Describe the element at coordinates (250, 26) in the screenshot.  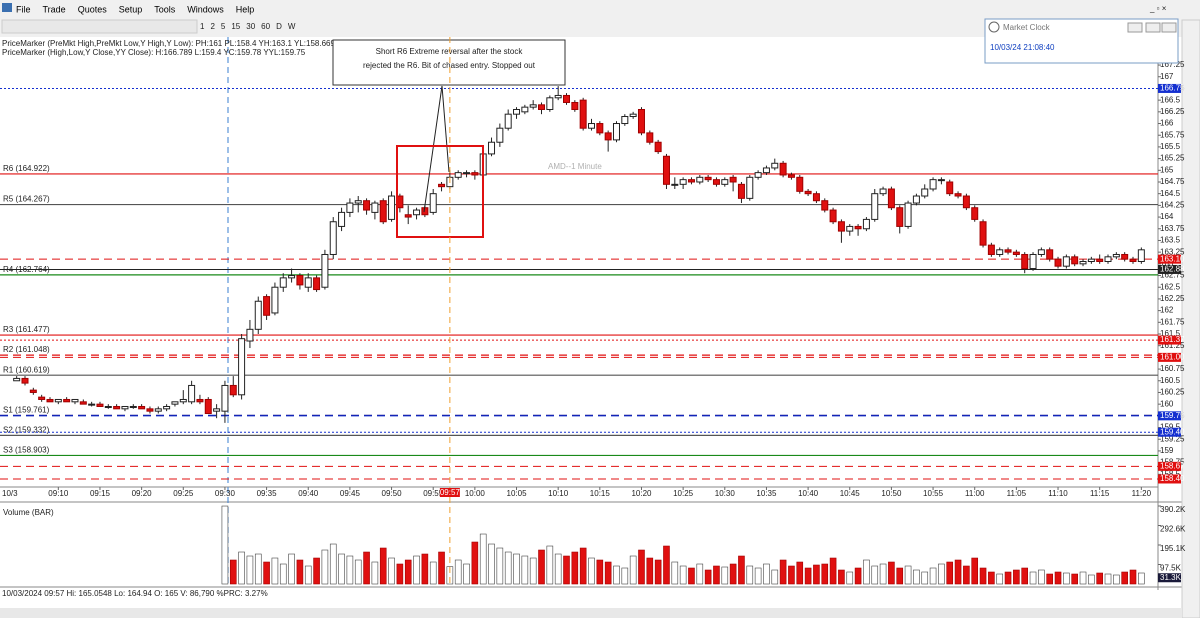
I see `period-button: 30` at that location.